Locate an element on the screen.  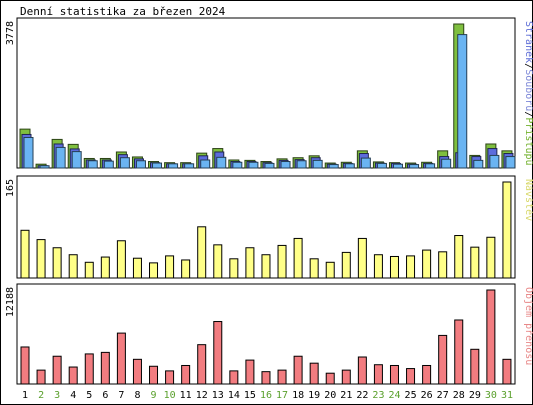
x-tick-label-day-9: 9 is located at coordinates (154, 395).